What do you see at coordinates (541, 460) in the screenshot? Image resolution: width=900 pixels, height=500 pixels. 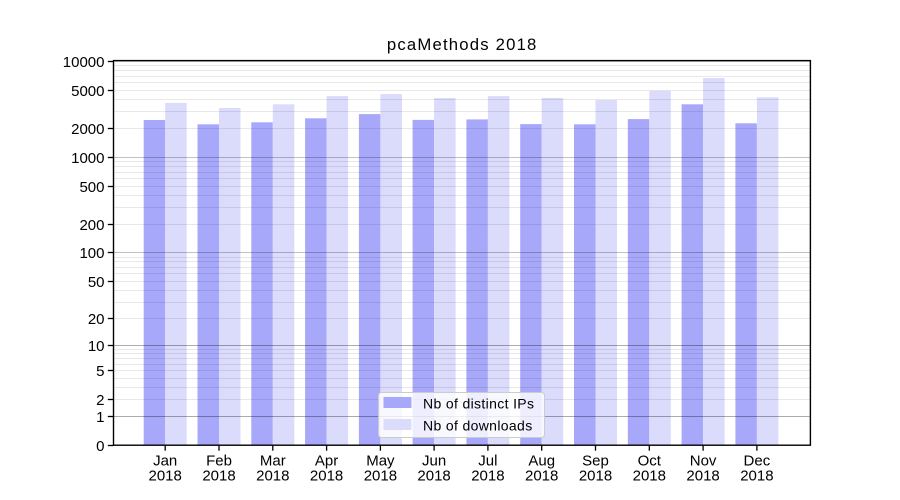 I see `svg-text: Aug` at bounding box center [541, 460].